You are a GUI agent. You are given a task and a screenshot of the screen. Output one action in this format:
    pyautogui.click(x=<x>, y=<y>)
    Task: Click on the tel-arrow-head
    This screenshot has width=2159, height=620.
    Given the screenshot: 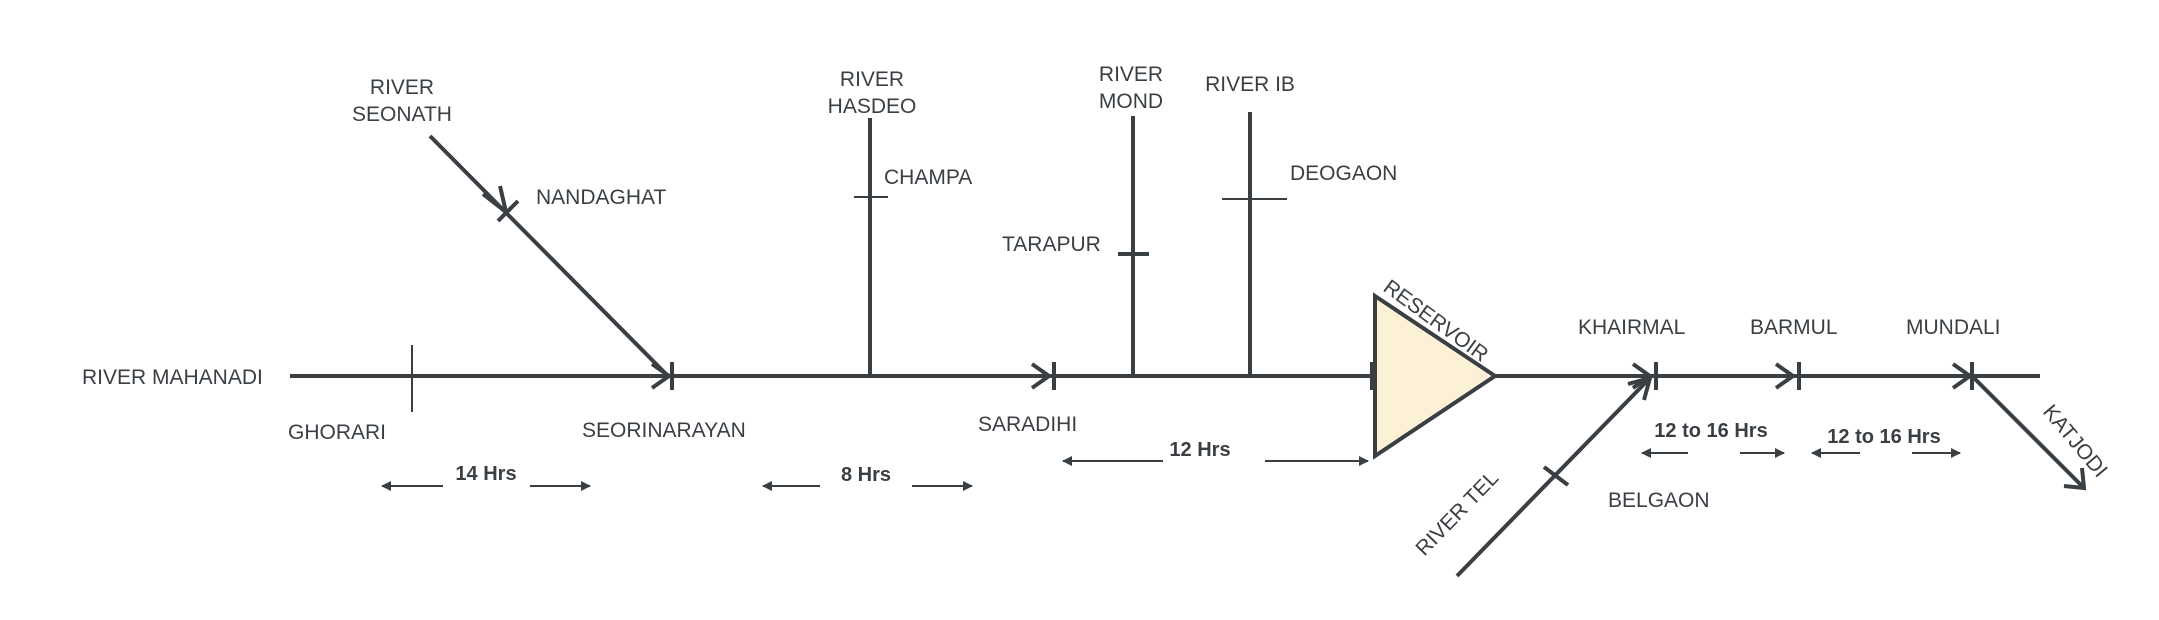 What is the action you would take?
    pyautogui.click(x=1640, y=388)
    